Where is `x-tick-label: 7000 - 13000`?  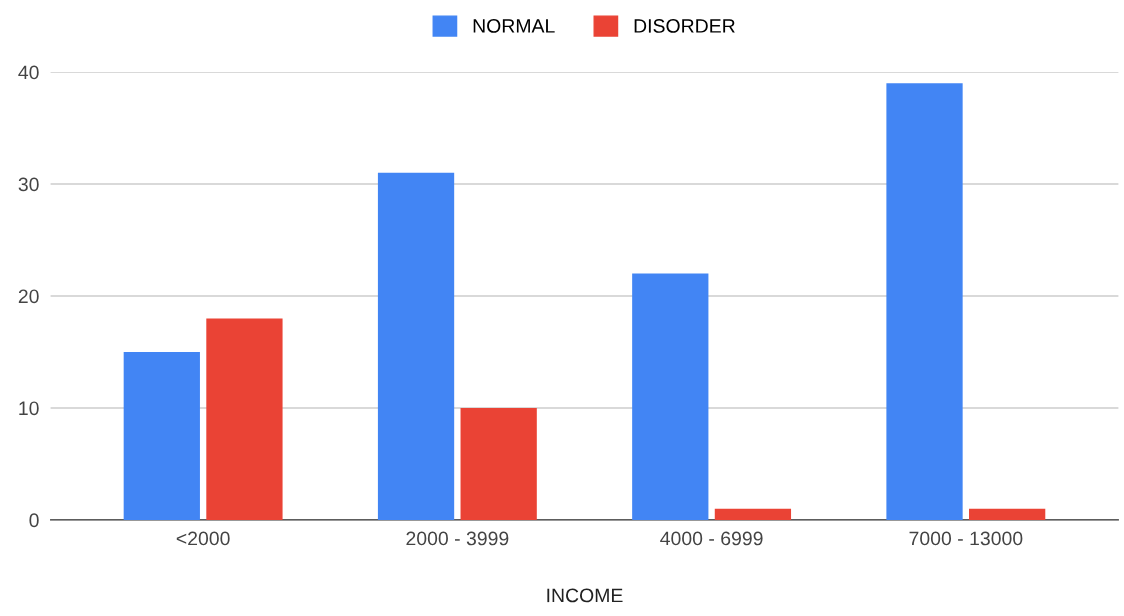
x-tick-label: 7000 - 13000 is located at coordinates (966, 538).